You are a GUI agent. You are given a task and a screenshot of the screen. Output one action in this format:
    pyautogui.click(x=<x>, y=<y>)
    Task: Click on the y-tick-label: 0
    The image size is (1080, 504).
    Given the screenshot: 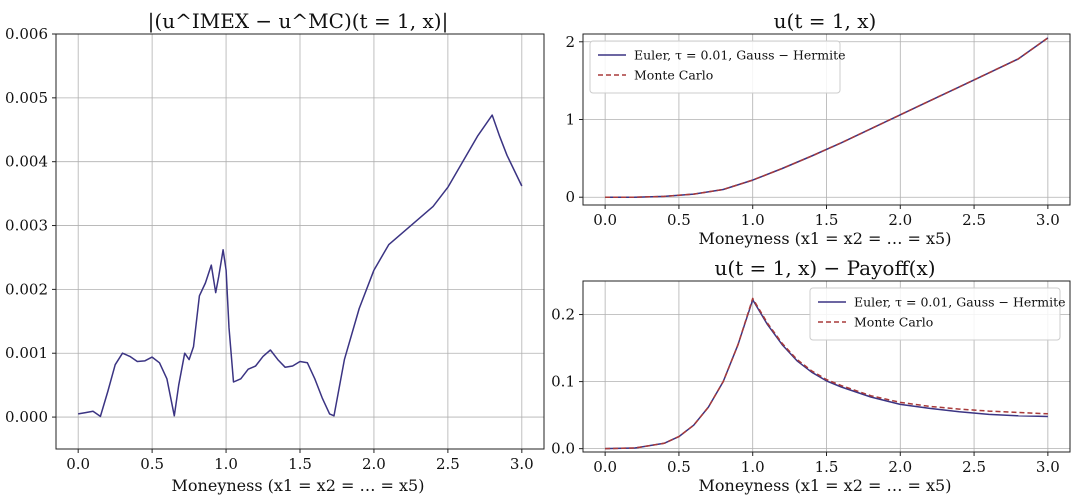 What is the action you would take?
    pyautogui.click(x=570, y=197)
    